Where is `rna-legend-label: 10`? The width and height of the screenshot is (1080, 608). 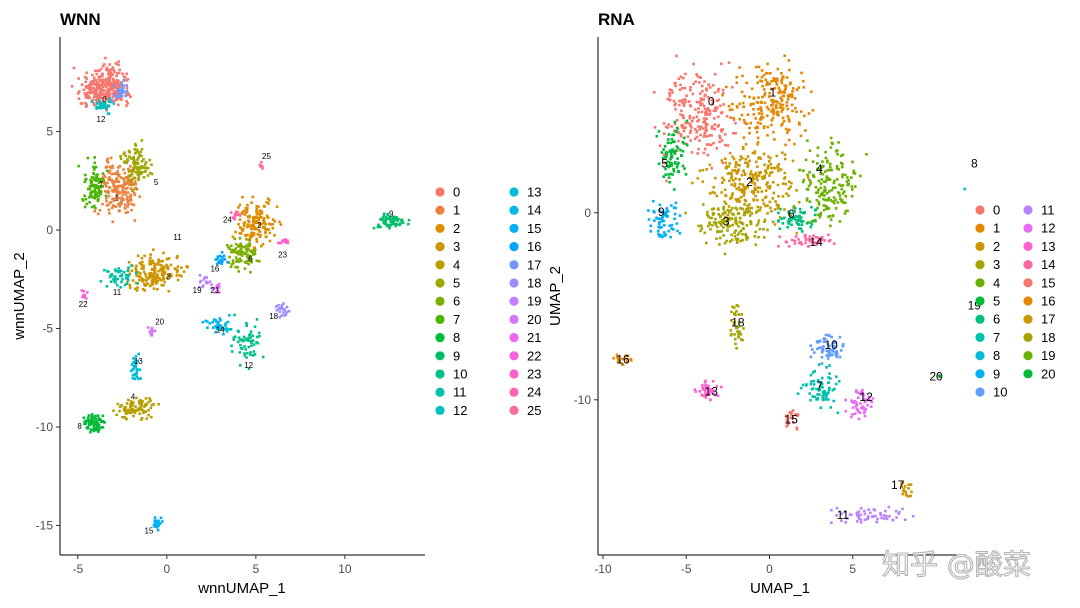
rna-legend-label: 10 is located at coordinates (1000, 392).